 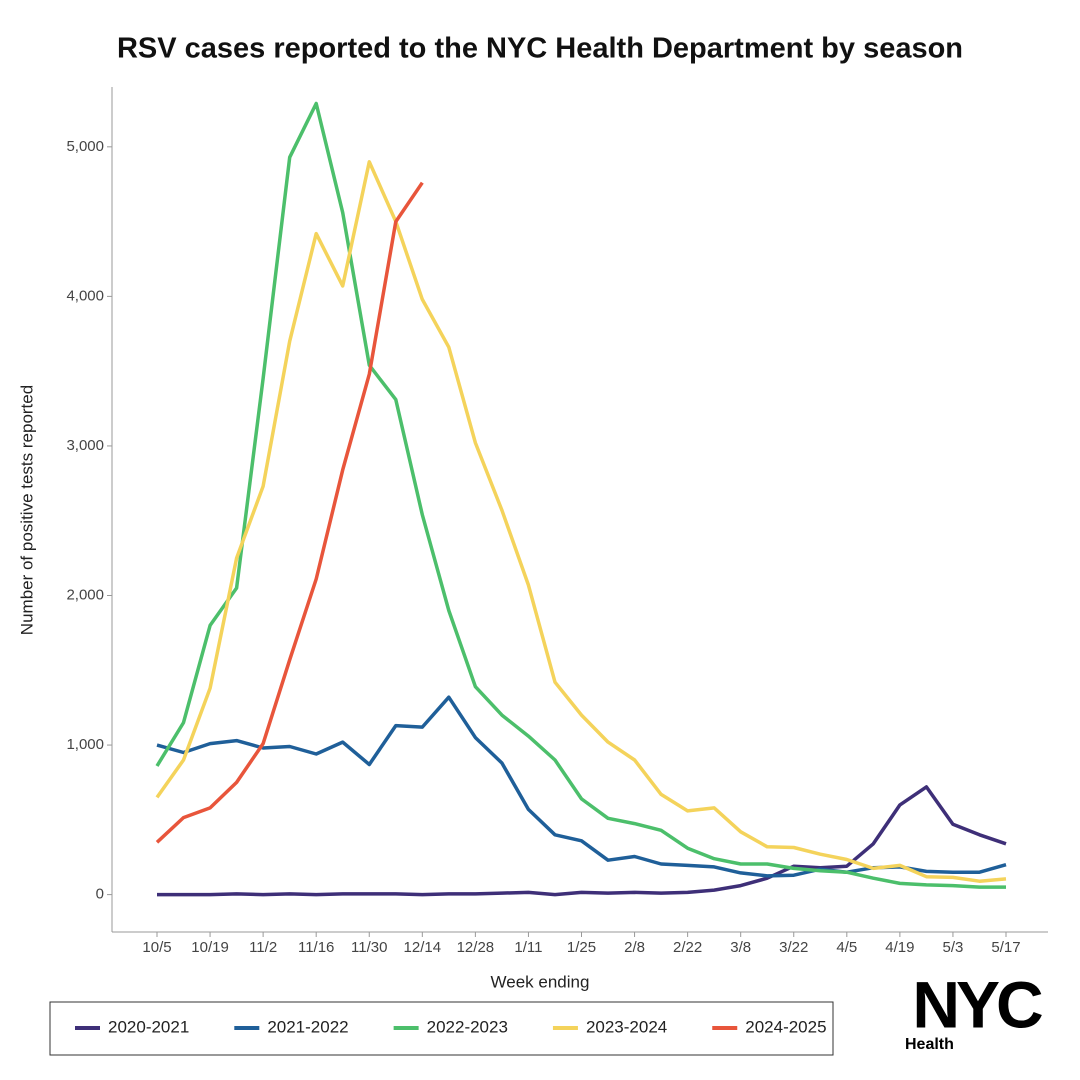 I want to click on x-tick-label: 12/28, so click(x=476, y=947).